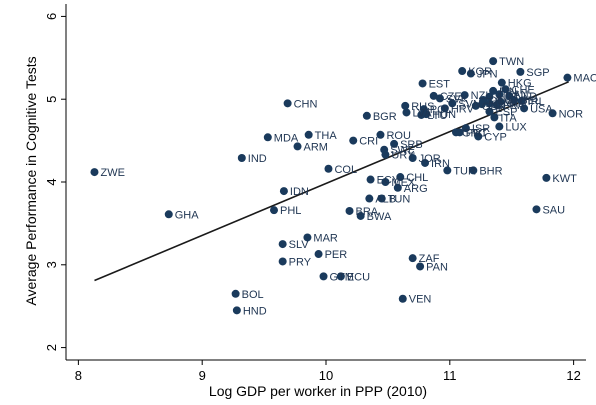  What do you see at coordinates (274, 210) in the screenshot?
I see `data-point-phl` at bounding box center [274, 210].